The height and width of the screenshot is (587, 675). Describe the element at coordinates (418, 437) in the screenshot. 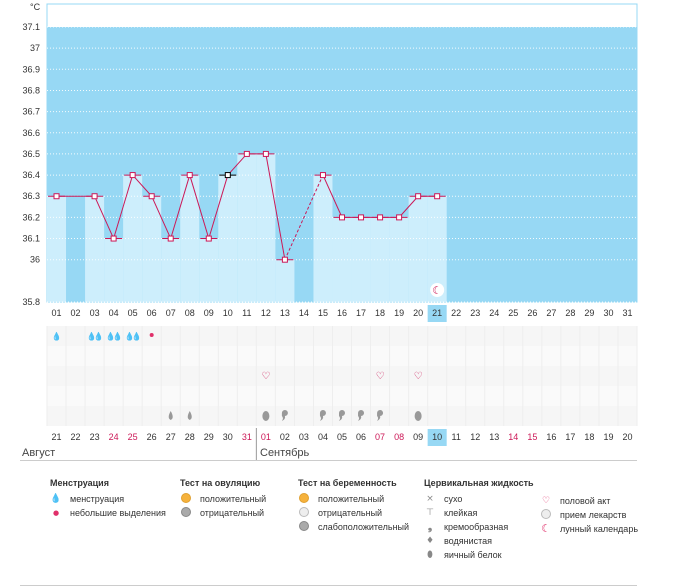

I see `date-label: 09` at that location.